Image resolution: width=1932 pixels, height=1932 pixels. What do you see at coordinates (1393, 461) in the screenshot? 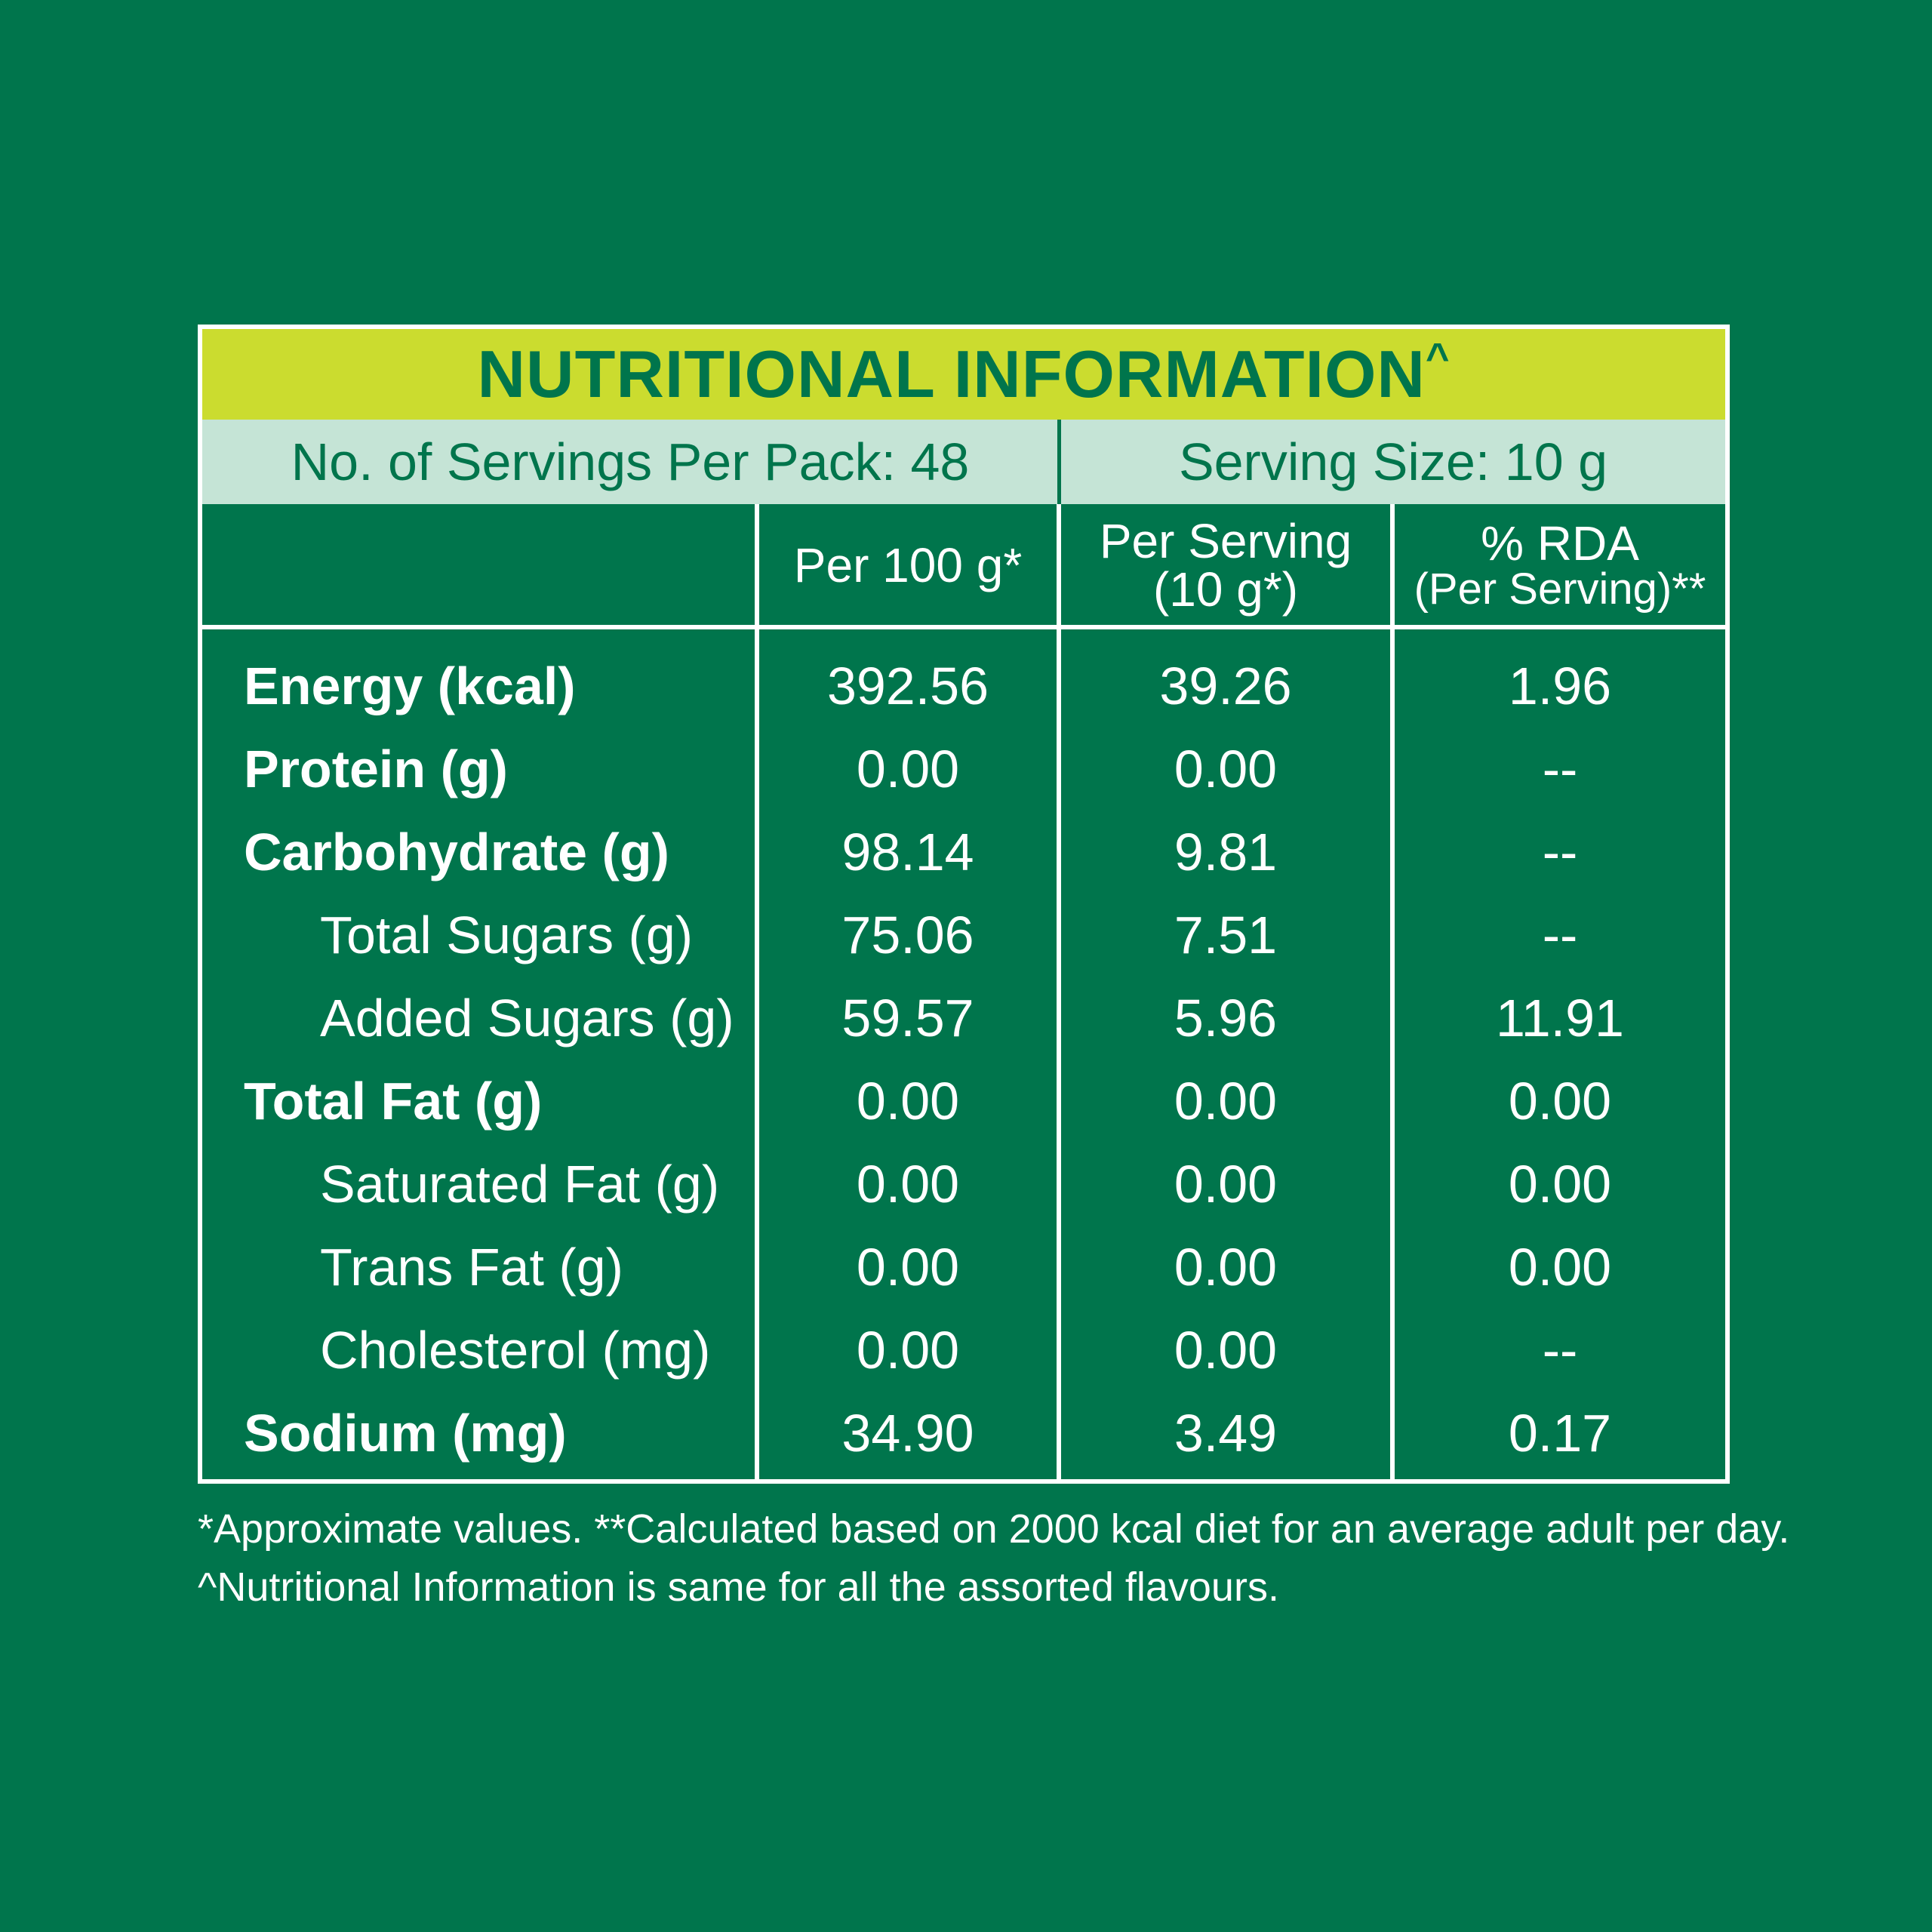
I see `serving-size: Serving Size: 10 g` at bounding box center [1393, 461].